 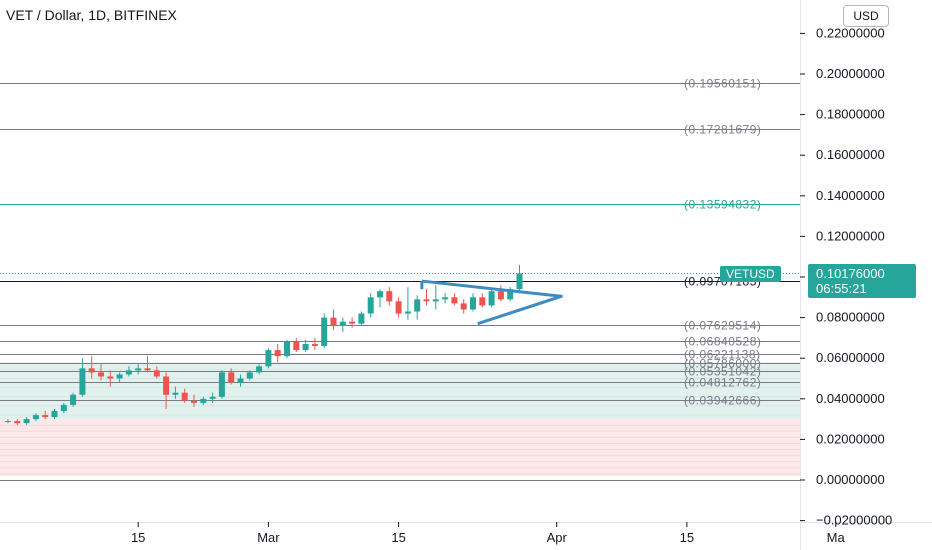 I want to click on level-label: (0.05351042), so click(x=722, y=372).